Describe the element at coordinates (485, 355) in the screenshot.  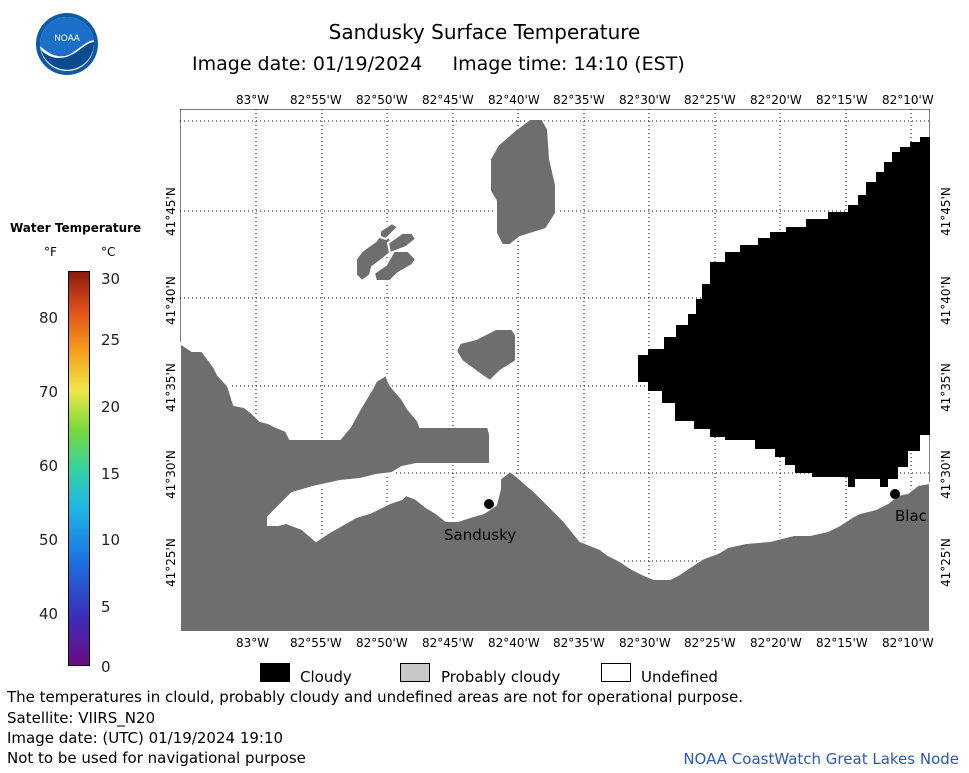
I see `south-bass-island` at that location.